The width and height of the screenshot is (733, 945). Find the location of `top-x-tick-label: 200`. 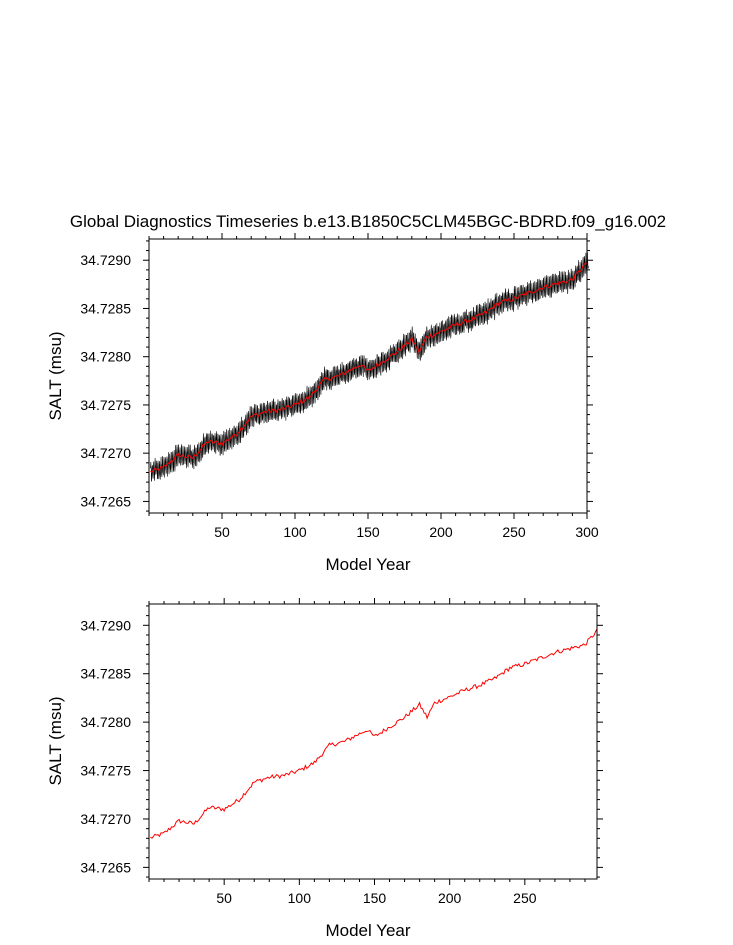

top-x-tick-label: 200 is located at coordinates (441, 532).